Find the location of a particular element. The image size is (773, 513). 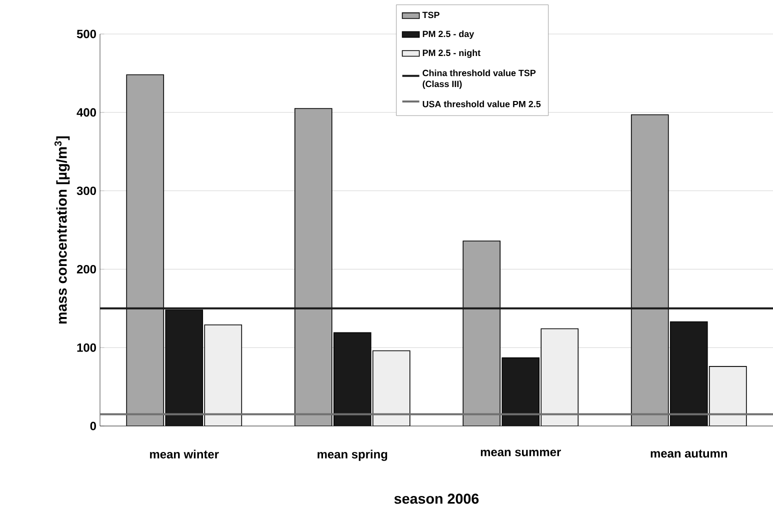

legend-label: China threshold value TSP (Class III) is located at coordinates (479, 79).